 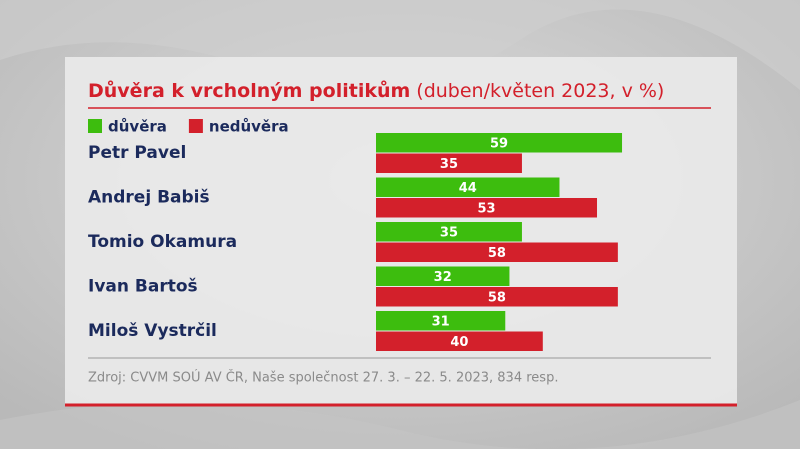 I want to click on category-label: Ivan Bartoš, so click(x=143, y=287).